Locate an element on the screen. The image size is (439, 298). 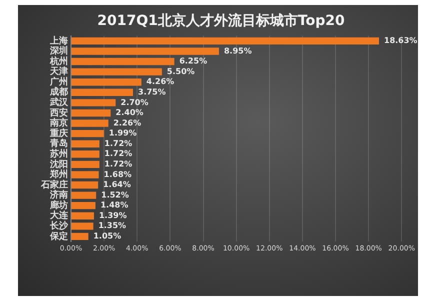
data-label: 1.05% is located at coordinates (107, 236).